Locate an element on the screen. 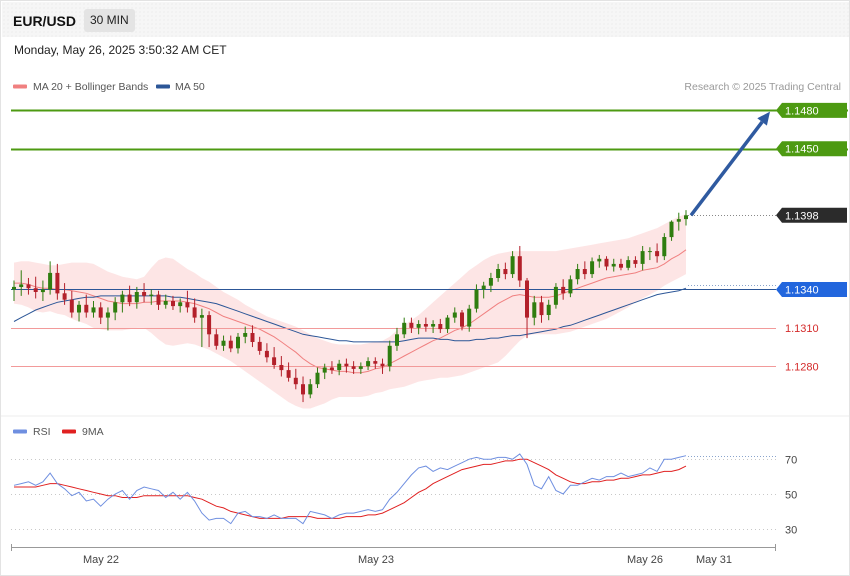 Image resolution: width=850 pixels, height=576 pixels. ma50-legend-swatch is located at coordinates (163, 86).